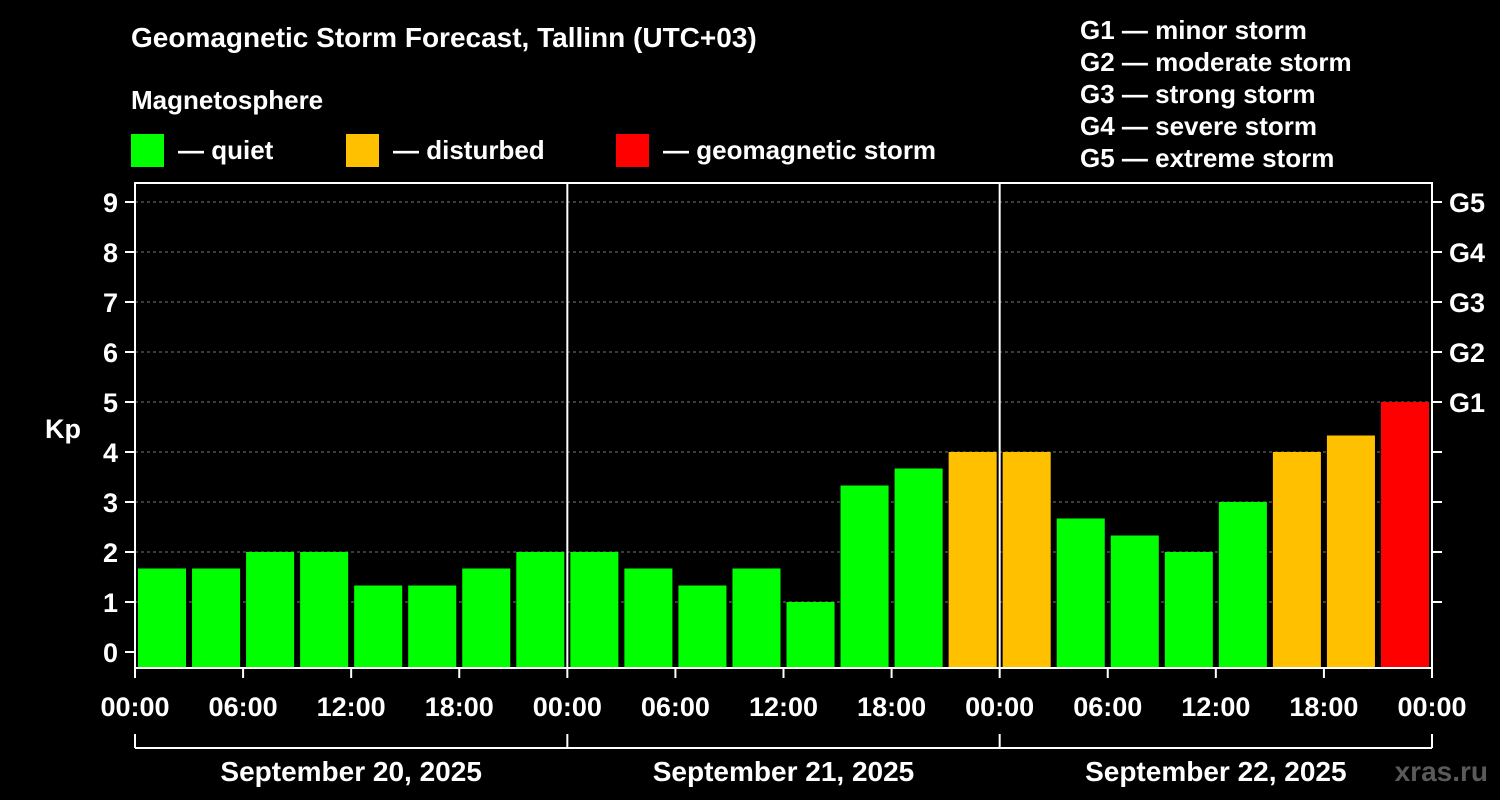  What do you see at coordinates (1216, 62) in the screenshot?
I see `storm-scale-g2: G2 — moderate storm` at bounding box center [1216, 62].